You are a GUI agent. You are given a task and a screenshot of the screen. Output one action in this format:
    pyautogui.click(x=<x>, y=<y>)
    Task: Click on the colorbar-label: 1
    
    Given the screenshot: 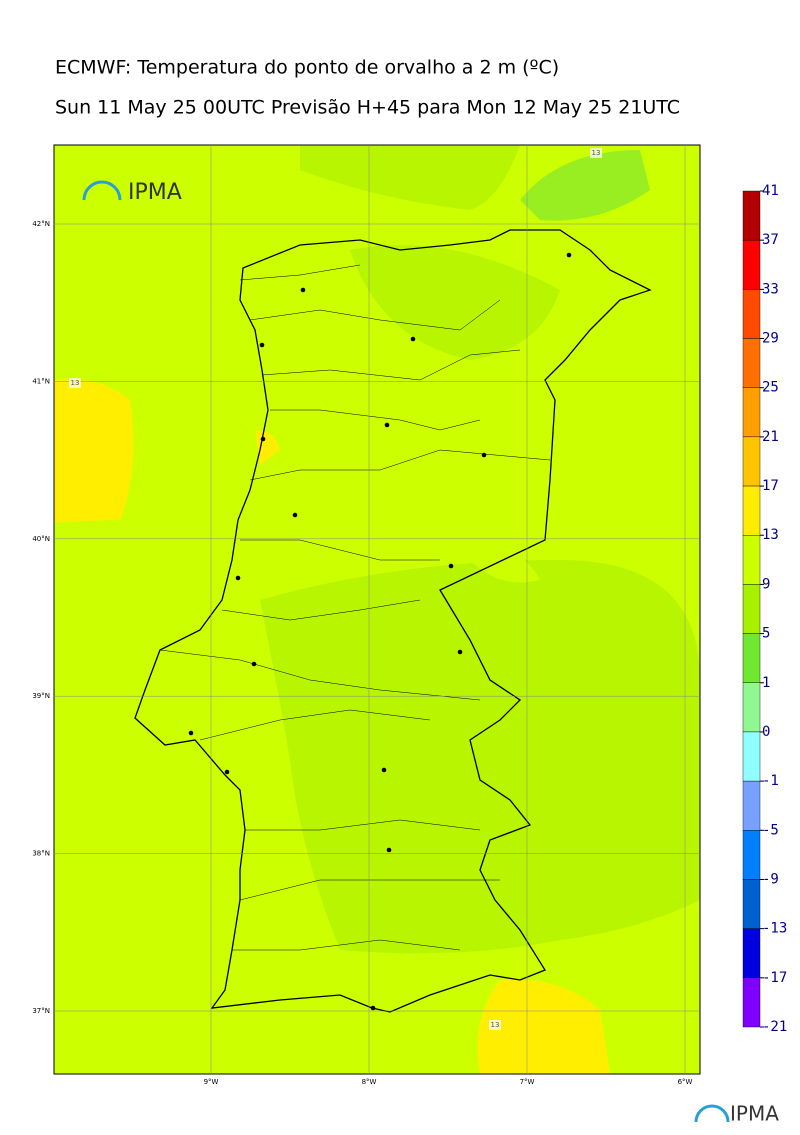 What is the action you would take?
    pyautogui.click(x=766, y=683)
    